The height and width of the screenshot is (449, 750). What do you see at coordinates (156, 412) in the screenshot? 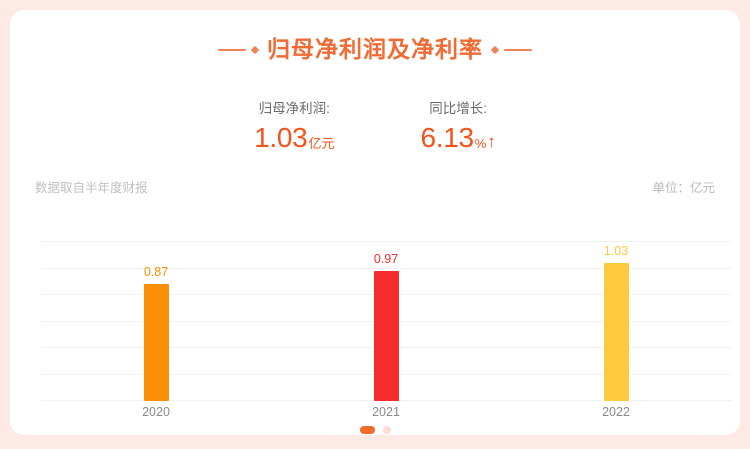
I see `x-axis-label: 2020` at bounding box center [156, 412].